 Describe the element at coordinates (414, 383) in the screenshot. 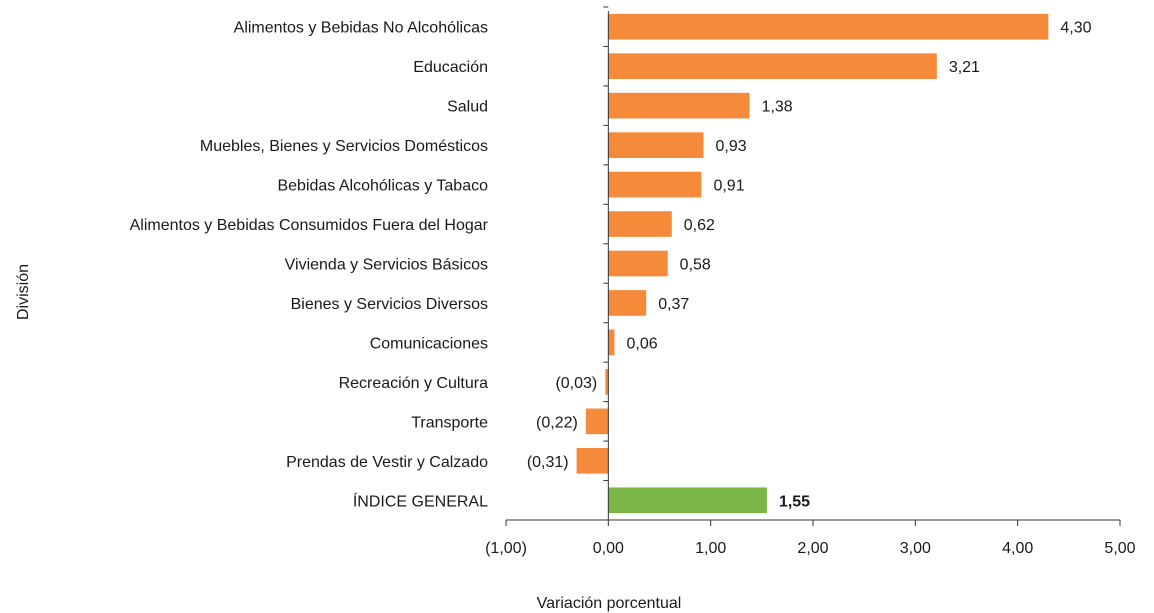

I see `category-label-9: Recreación y Cultura` at that location.